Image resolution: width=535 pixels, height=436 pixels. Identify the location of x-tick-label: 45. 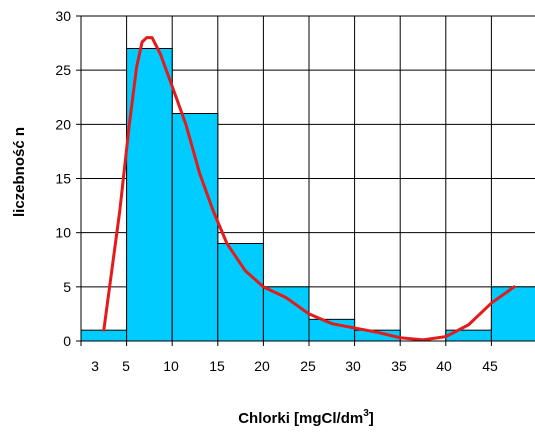
(490, 366).